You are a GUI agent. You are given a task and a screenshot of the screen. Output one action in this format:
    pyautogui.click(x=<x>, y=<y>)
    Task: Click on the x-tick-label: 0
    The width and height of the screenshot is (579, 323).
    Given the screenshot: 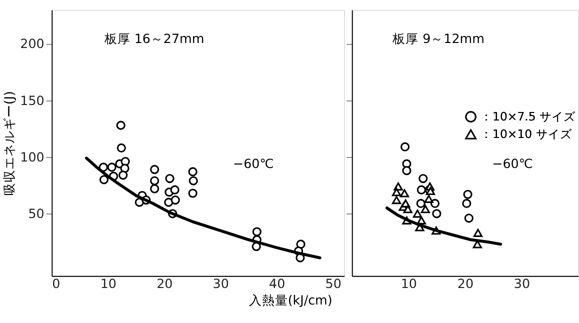 What is the action you would take?
    pyautogui.click(x=56, y=284)
    